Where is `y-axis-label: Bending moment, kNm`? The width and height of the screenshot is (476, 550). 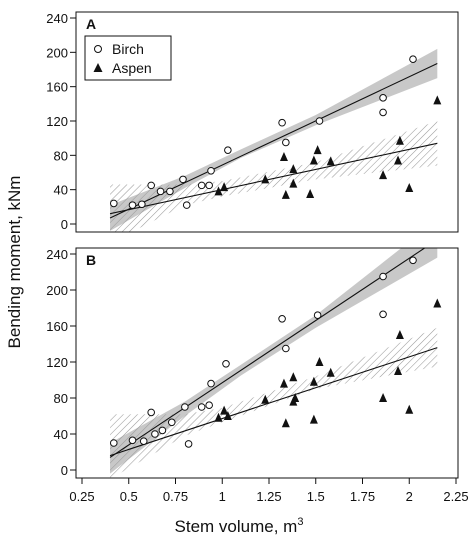 y-axis-label: Bending moment, kNm is located at coordinates (14, 262).